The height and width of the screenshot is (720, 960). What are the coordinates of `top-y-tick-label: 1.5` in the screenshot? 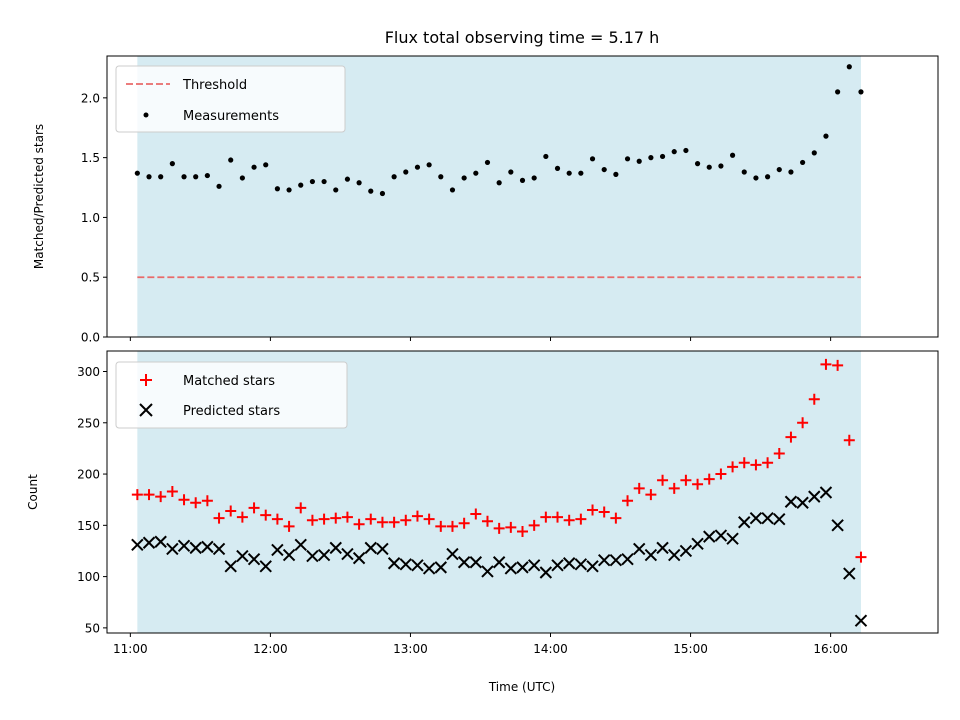 It's located at (90, 158).